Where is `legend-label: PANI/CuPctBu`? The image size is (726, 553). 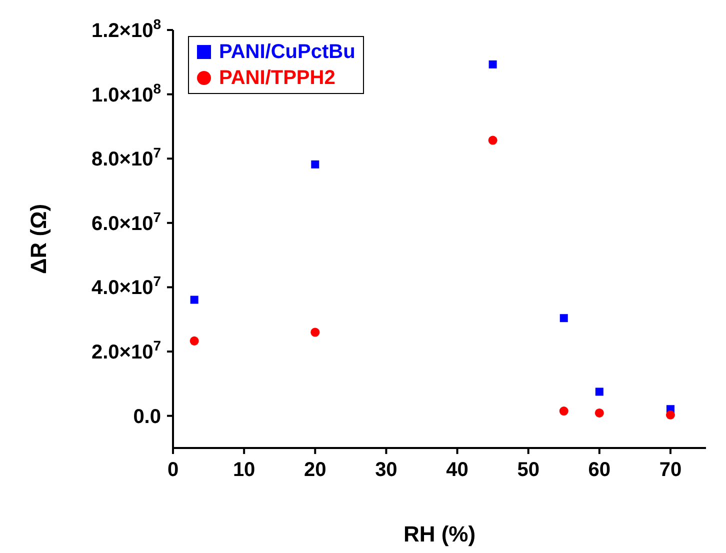
legend-label: PANI/CuPctBu is located at coordinates (287, 52).